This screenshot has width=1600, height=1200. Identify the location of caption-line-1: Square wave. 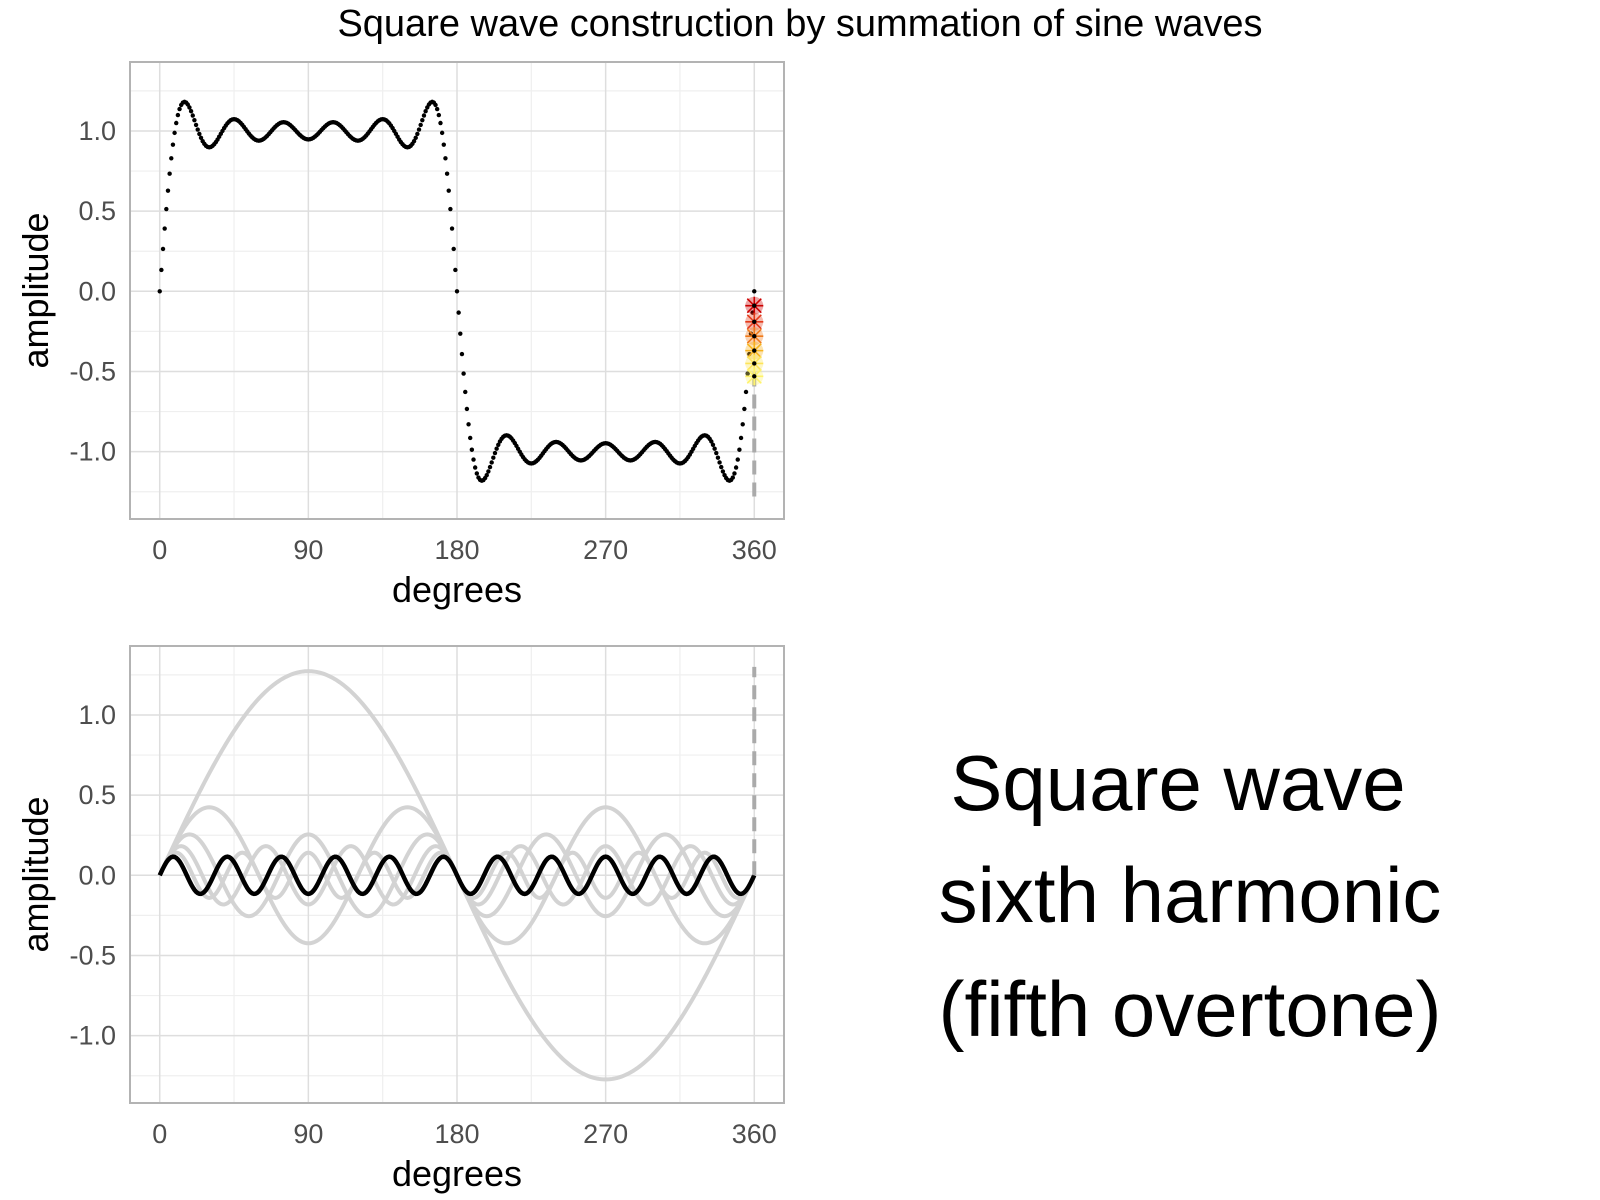
(1177, 783).